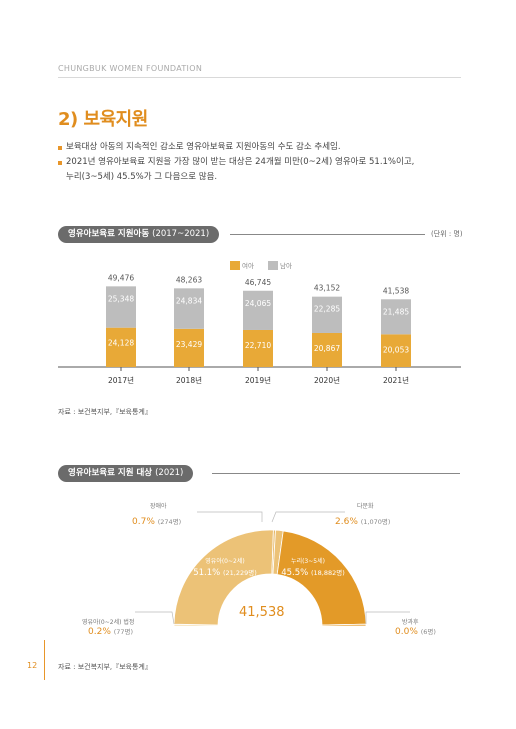  Describe the element at coordinates (189, 279) in the screenshot. I see `bar-total-label: 48,263` at that location.